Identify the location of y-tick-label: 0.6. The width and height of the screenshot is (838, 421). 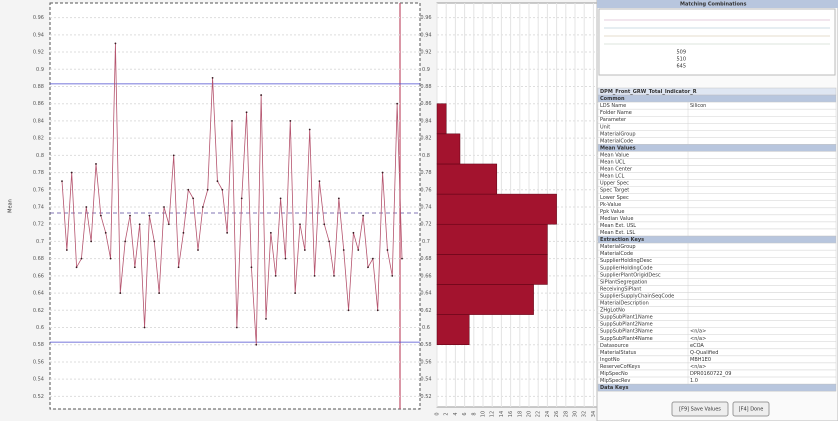
(426, 328).